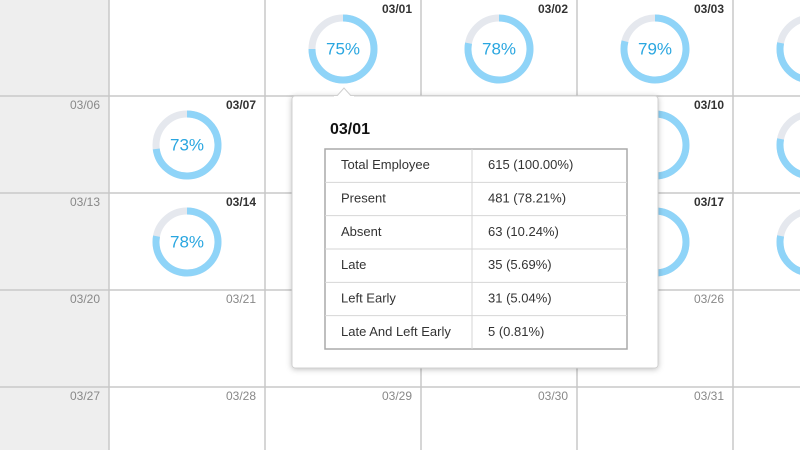  I want to click on donut-label: 79%, so click(655, 48).